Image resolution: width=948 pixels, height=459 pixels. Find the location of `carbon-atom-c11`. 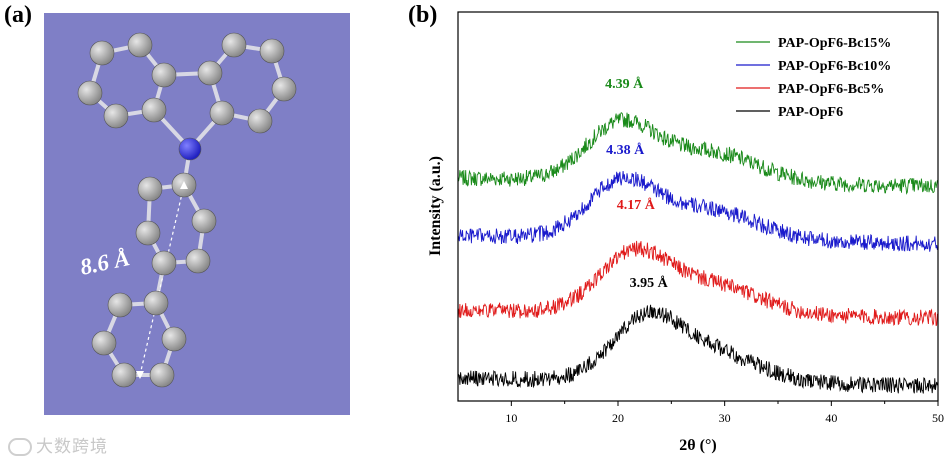

carbon-atom-c11 is located at coordinates (260, 121).